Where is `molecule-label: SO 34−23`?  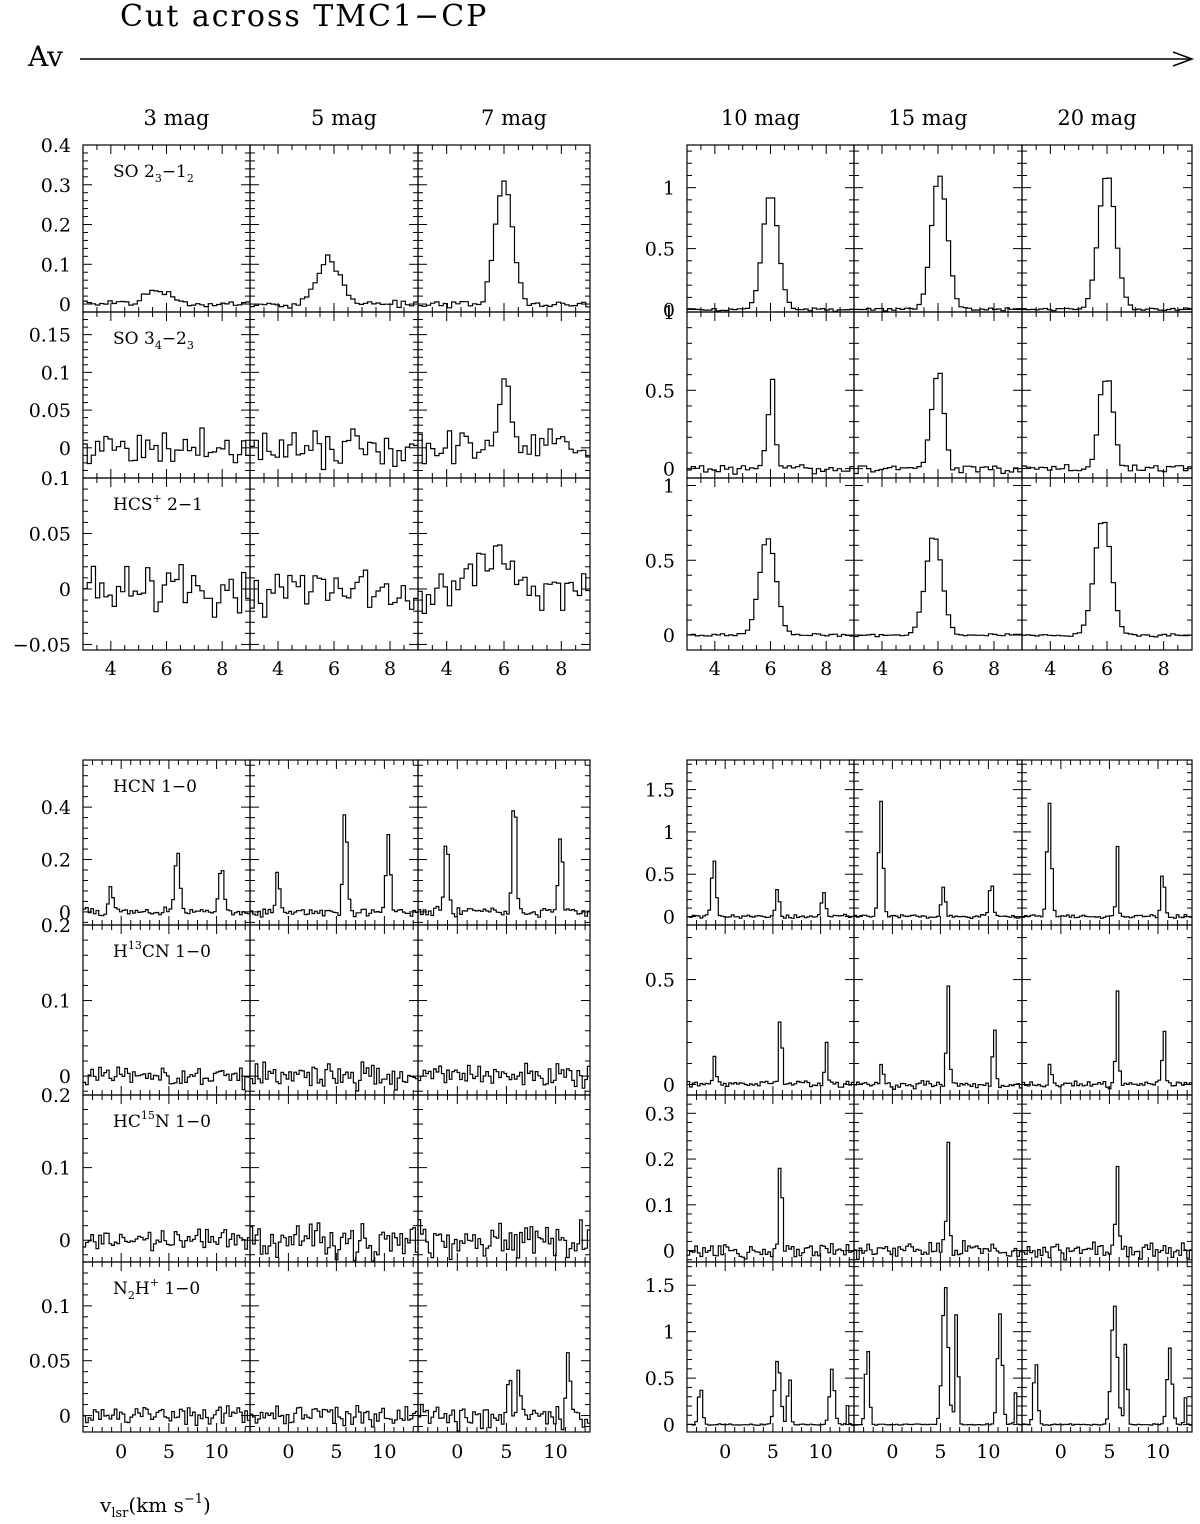
molecule-label: SO 34−23 is located at coordinates (153, 340).